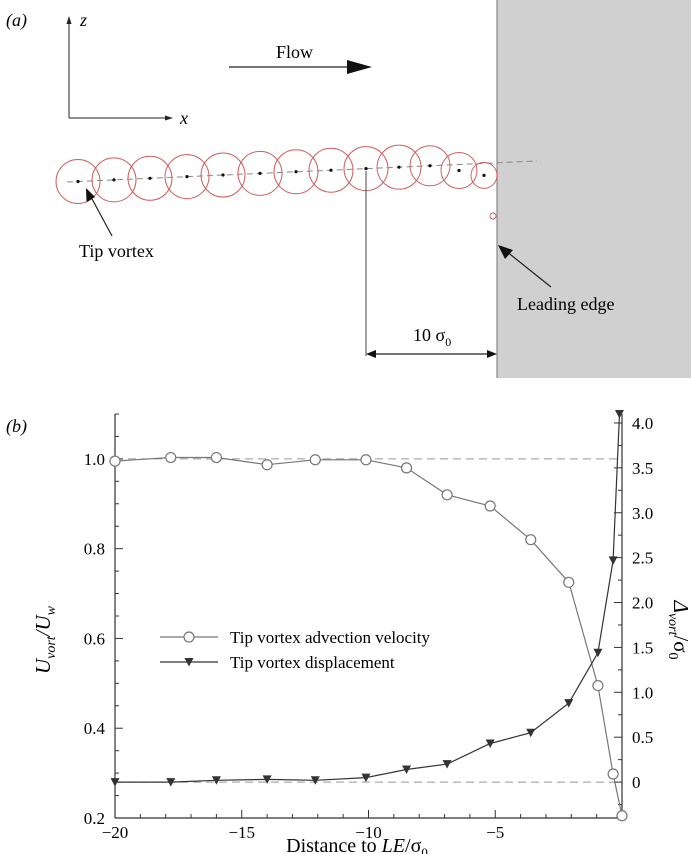 This screenshot has height=854, width=691. I want to click on legend-label: Tip vortex advection velocity, so click(330, 637).